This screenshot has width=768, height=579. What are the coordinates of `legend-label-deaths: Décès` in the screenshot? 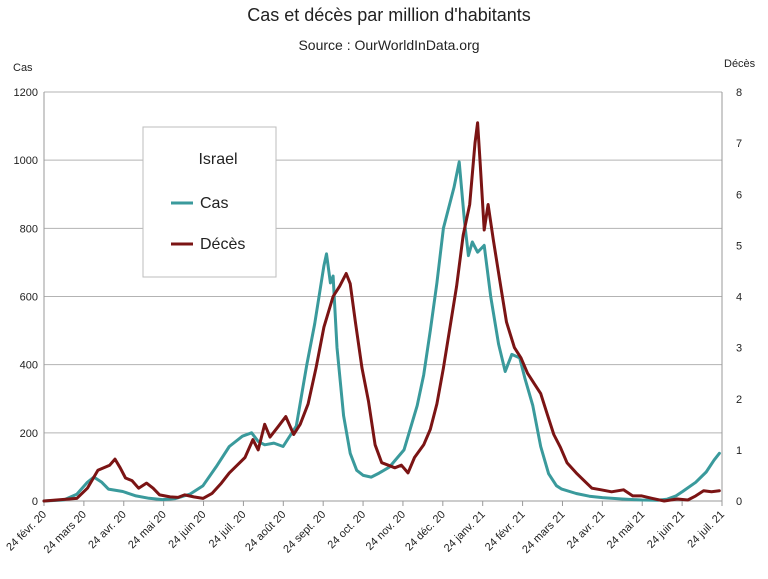 It's located at (222, 244).